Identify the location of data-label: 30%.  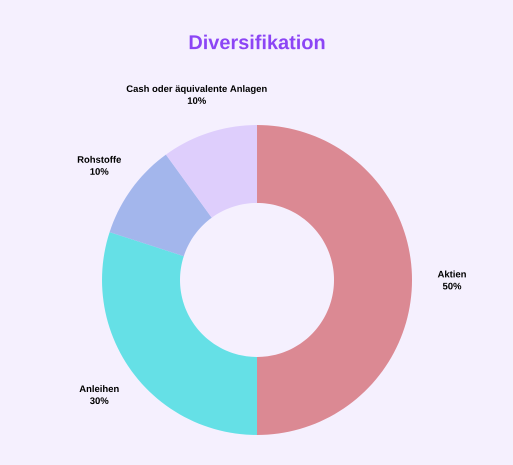
(99, 400).